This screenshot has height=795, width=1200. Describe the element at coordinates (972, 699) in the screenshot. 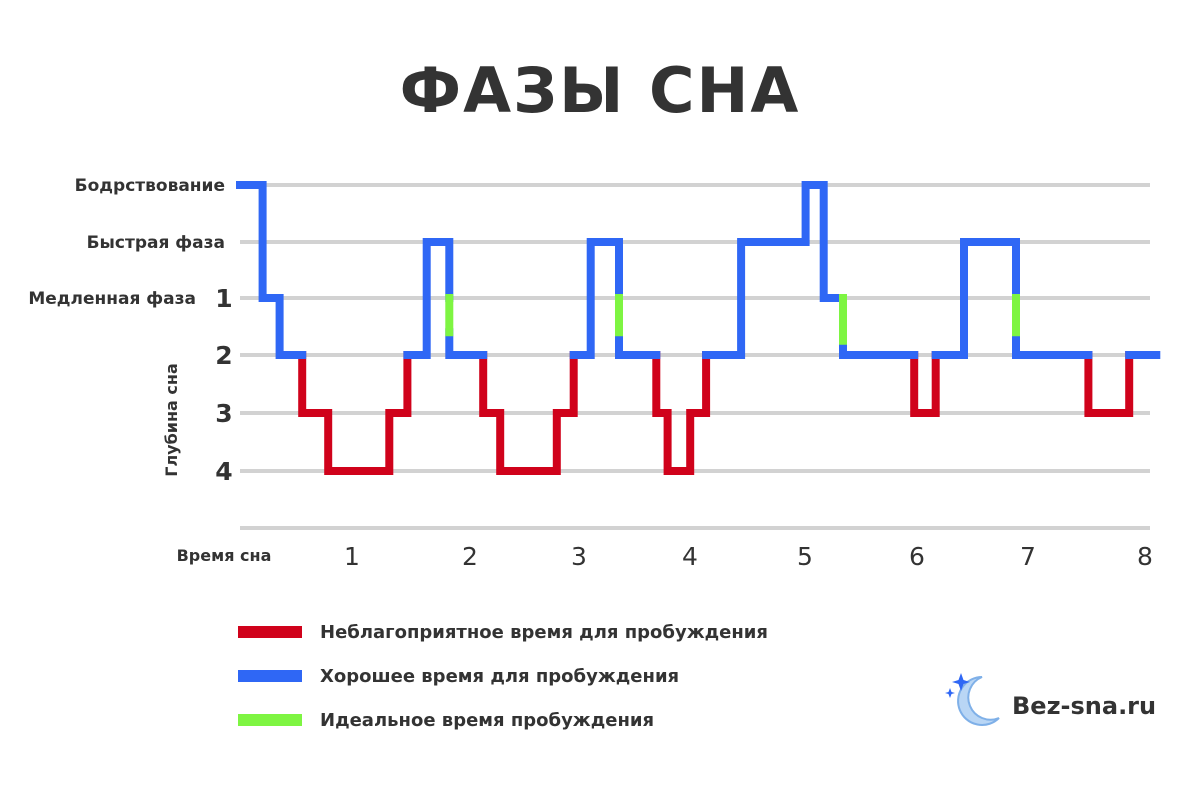

I see `moon-stars-icon` at that location.